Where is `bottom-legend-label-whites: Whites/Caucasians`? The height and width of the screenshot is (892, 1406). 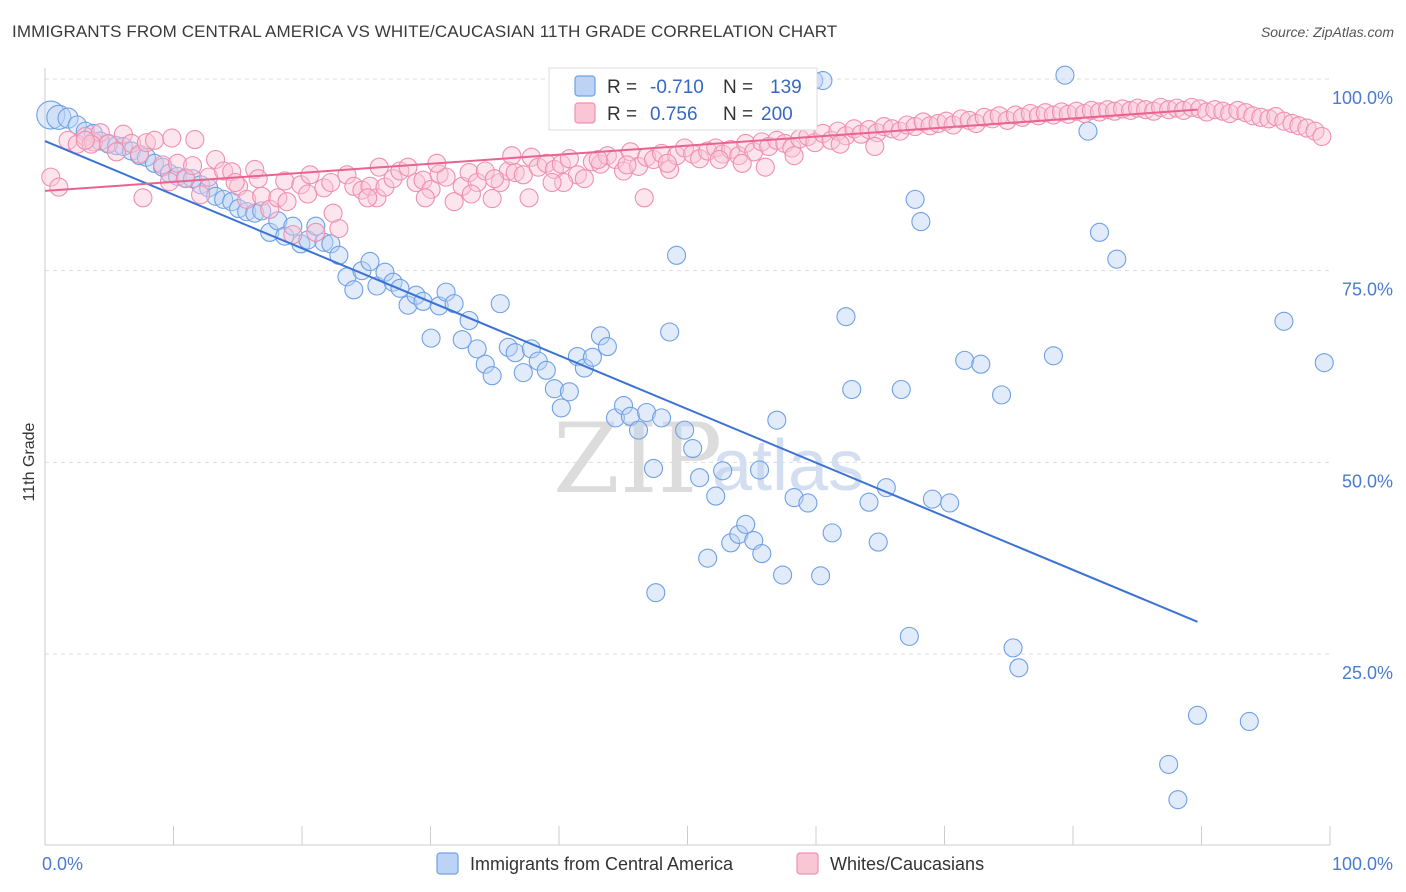 bottom-legend-label-whites: Whites/Caucasians is located at coordinates (907, 864).